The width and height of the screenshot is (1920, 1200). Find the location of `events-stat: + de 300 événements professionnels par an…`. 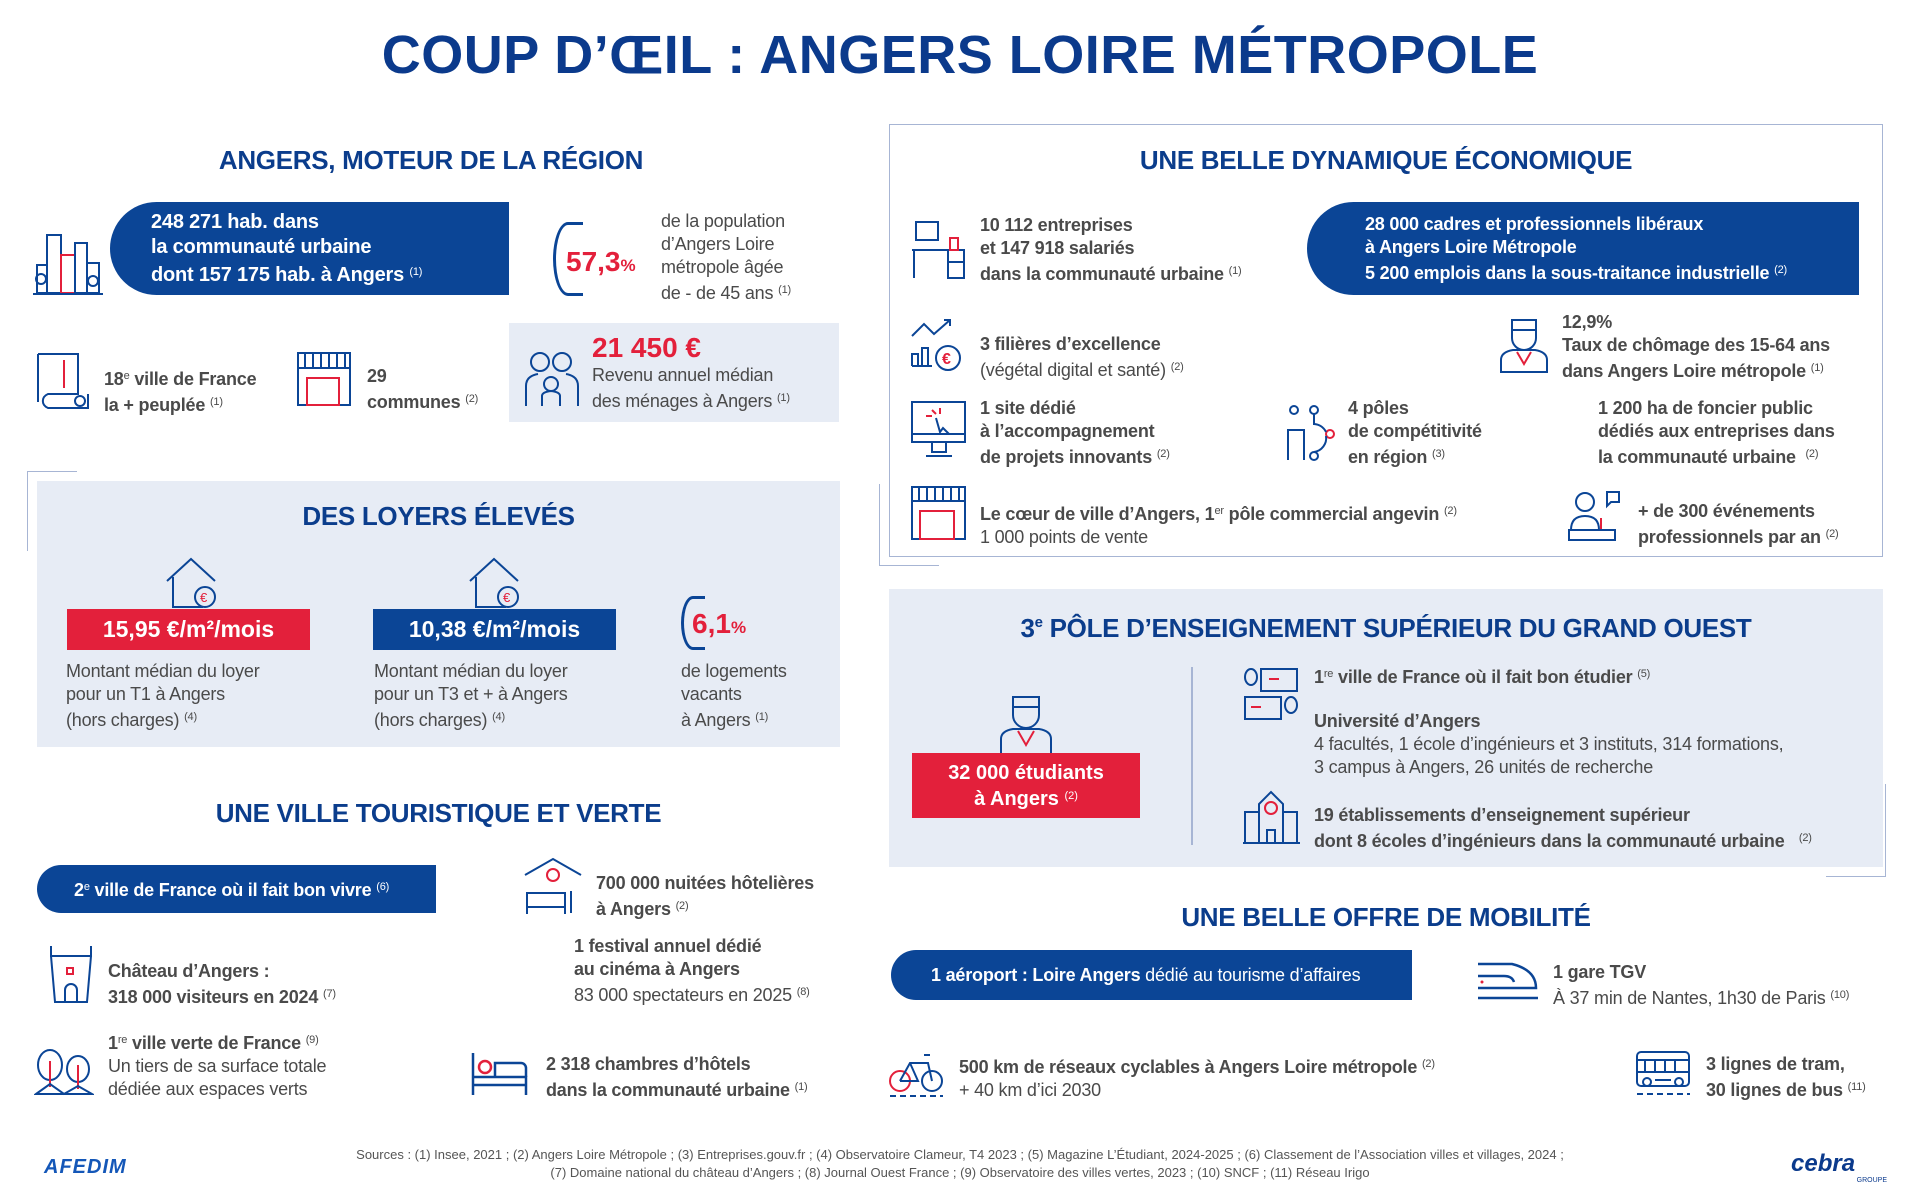

events-stat: + de 300 événements professionnels par an… is located at coordinates (1738, 524).